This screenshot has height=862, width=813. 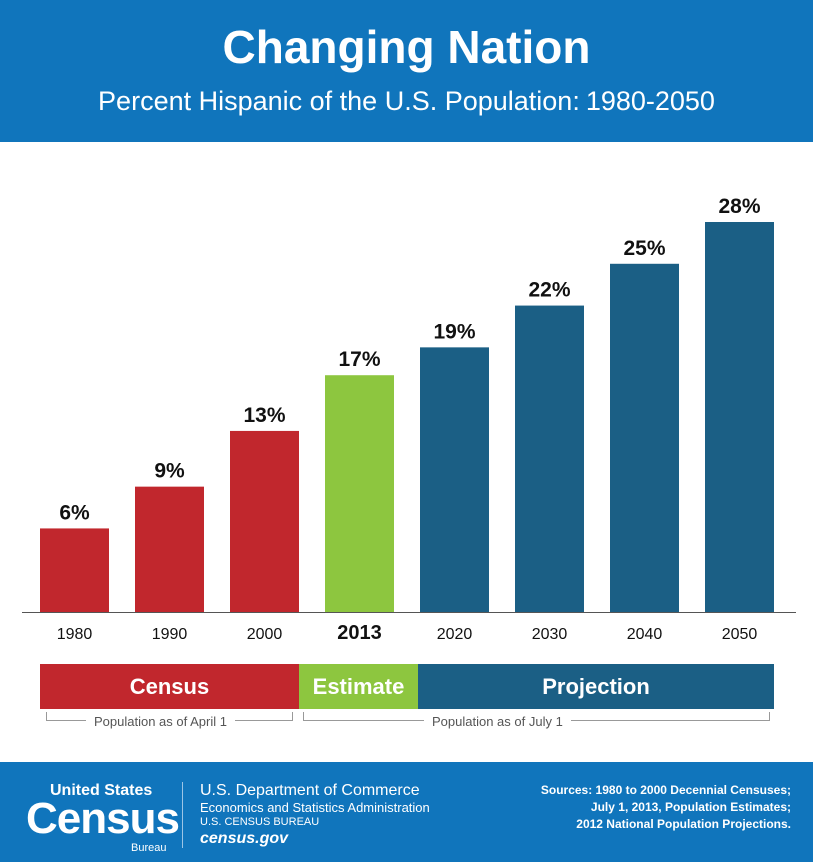 What do you see at coordinates (264, 415) in the screenshot?
I see `value-label-2000: 13%` at bounding box center [264, 415].